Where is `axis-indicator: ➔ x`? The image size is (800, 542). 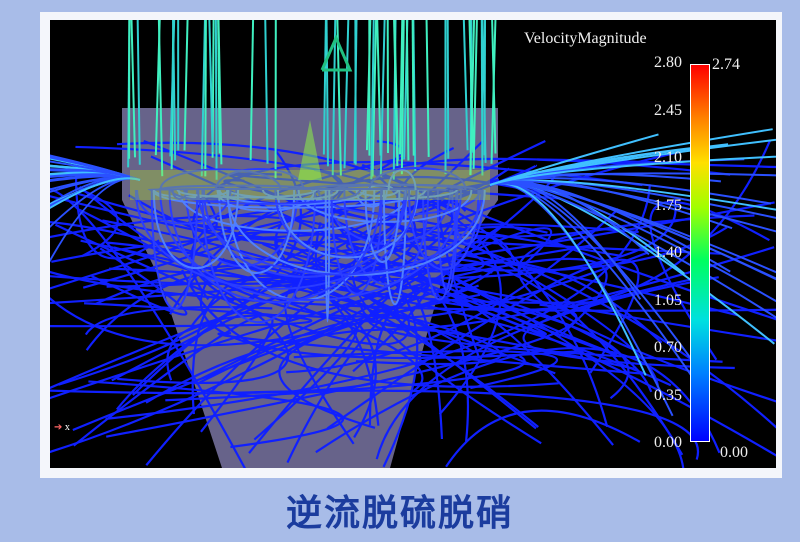
axis-indicator: ➔ x is located at coordinates (62, 427).